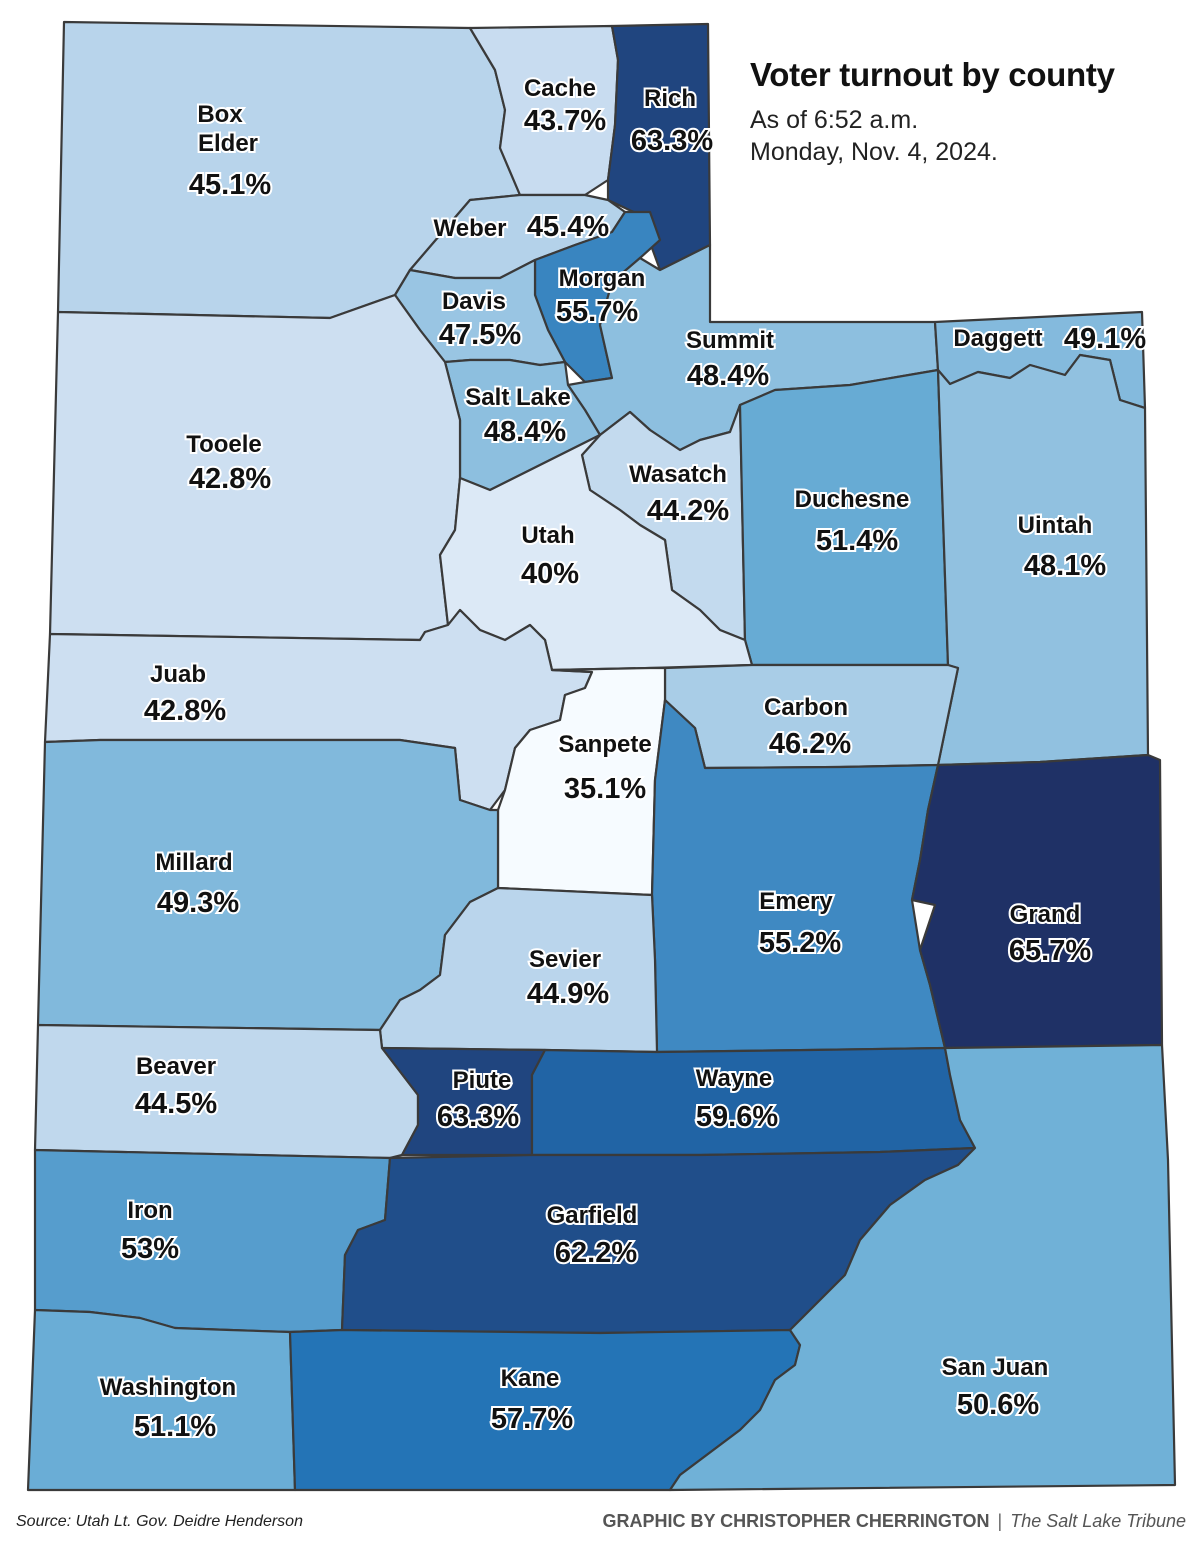 Image resolution: width=1200 pixels, height=1551 pixels. Describe the element at coordinates (230, 185) in the screenshot. I see `county-value-box-elder: 45.1%` at that location.